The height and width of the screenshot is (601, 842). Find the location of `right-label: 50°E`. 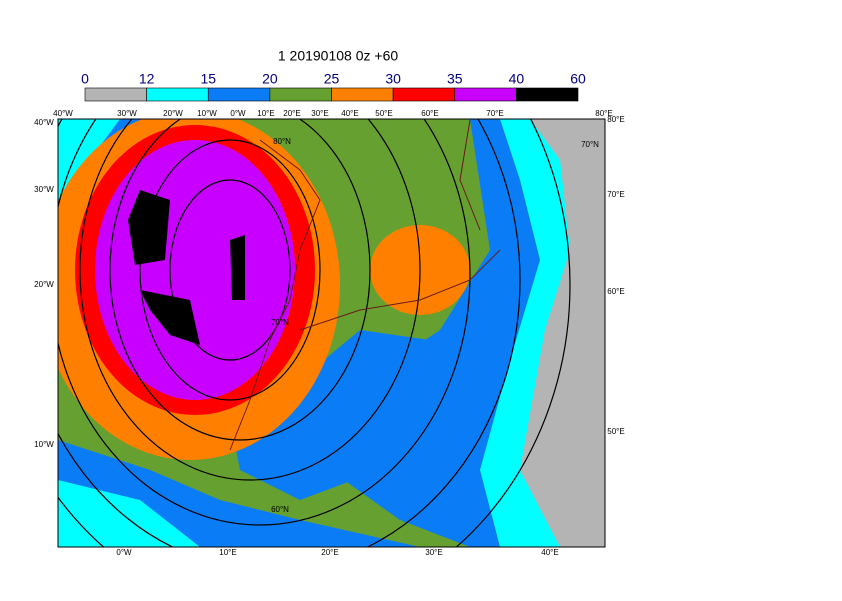

right-label: 50°E is located at coordinates (615, 431).